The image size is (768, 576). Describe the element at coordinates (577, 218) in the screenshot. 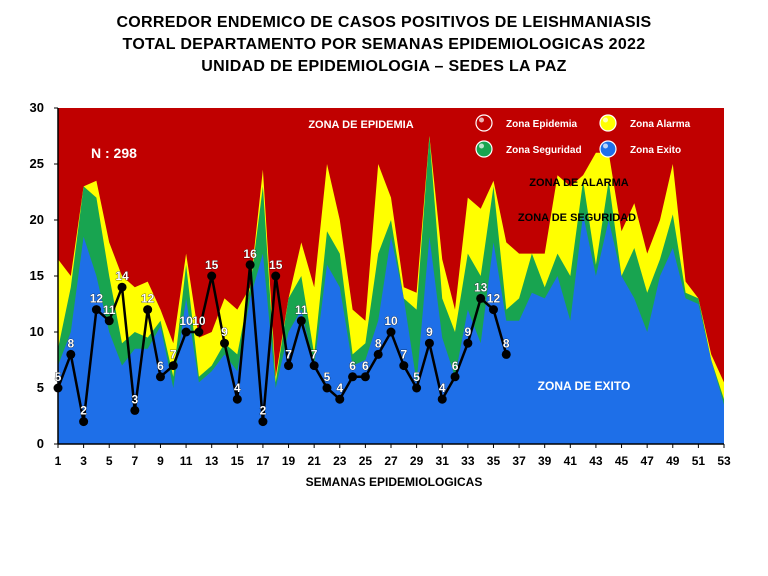

I see `zona-seguridad-label: ZONA DE SEGURIDAD` at that location.